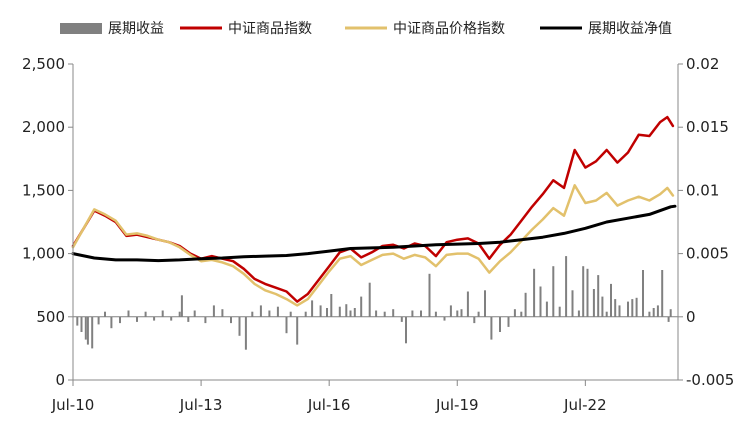 The height and width of the screenshot is (428, 756). I want to click on x-tick-label: Jul-16, so click(329, 405).